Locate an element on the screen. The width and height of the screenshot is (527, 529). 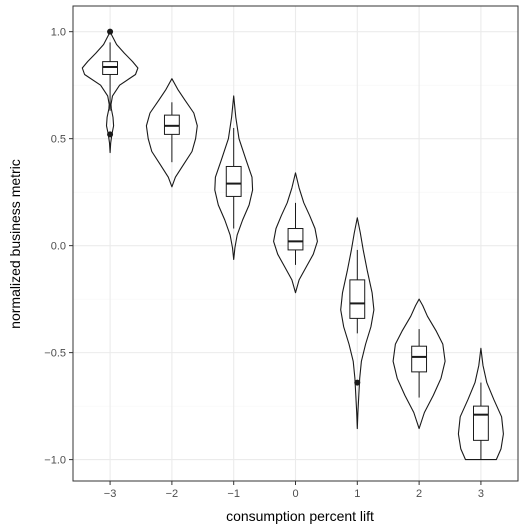
y-axis-title: normalized business metric is located at coordinates (15, 244).